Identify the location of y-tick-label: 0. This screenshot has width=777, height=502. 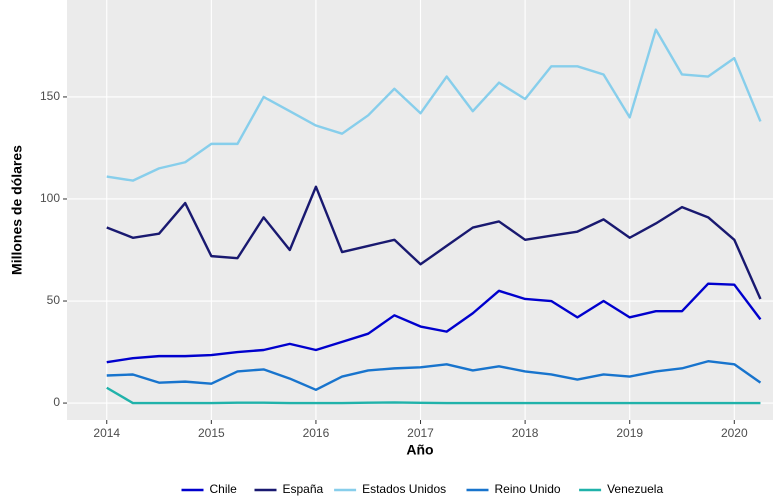
(56, 402).